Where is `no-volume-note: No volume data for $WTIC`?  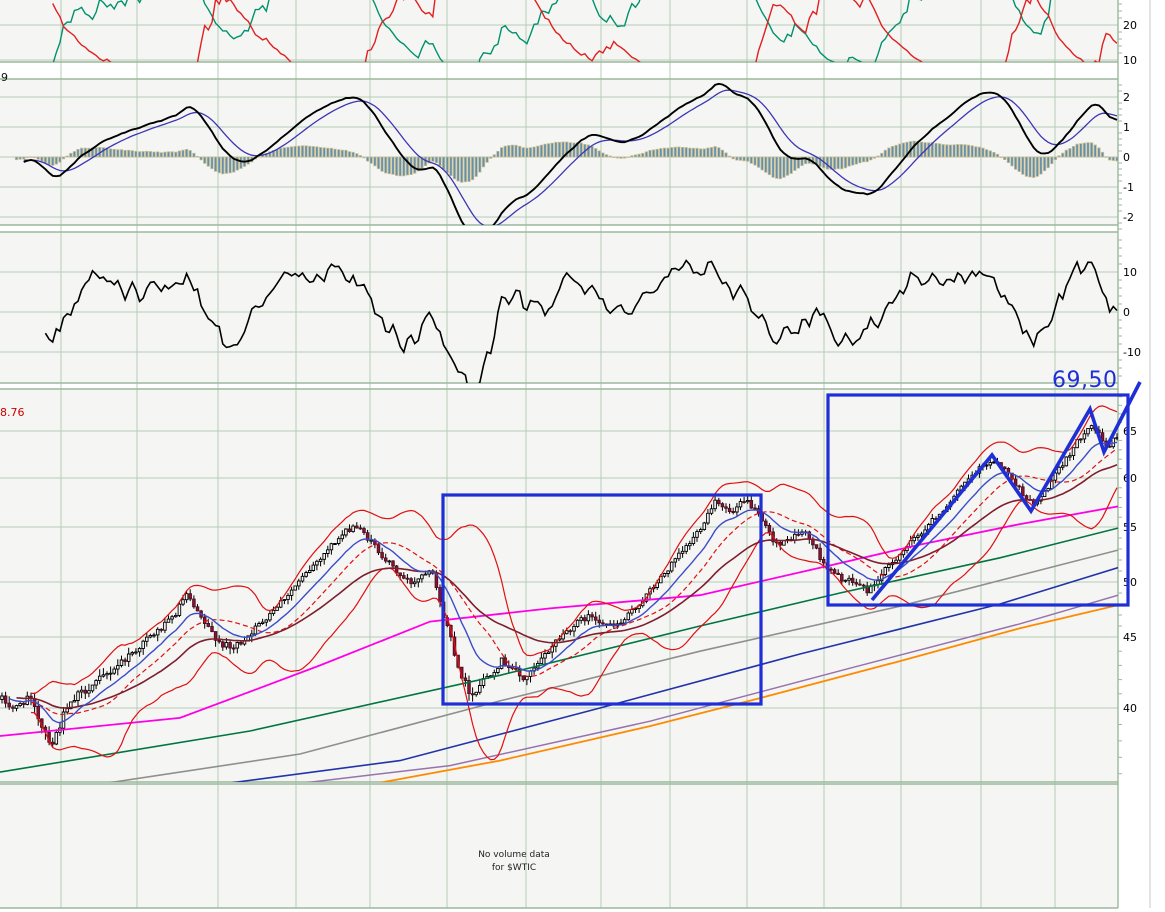 no-volume-note: No volume data for $WTIC is located at coordinates (514, 862).